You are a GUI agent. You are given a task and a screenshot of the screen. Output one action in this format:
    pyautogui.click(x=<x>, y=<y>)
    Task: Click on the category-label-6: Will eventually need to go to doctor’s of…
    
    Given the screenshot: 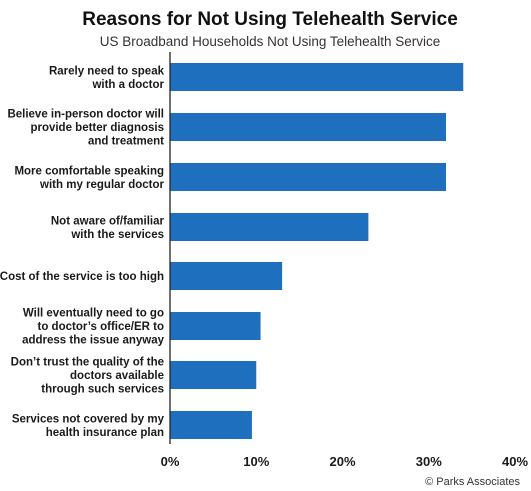 What is the action you would take?
    pyautogui.click(x=93, y=327)
    